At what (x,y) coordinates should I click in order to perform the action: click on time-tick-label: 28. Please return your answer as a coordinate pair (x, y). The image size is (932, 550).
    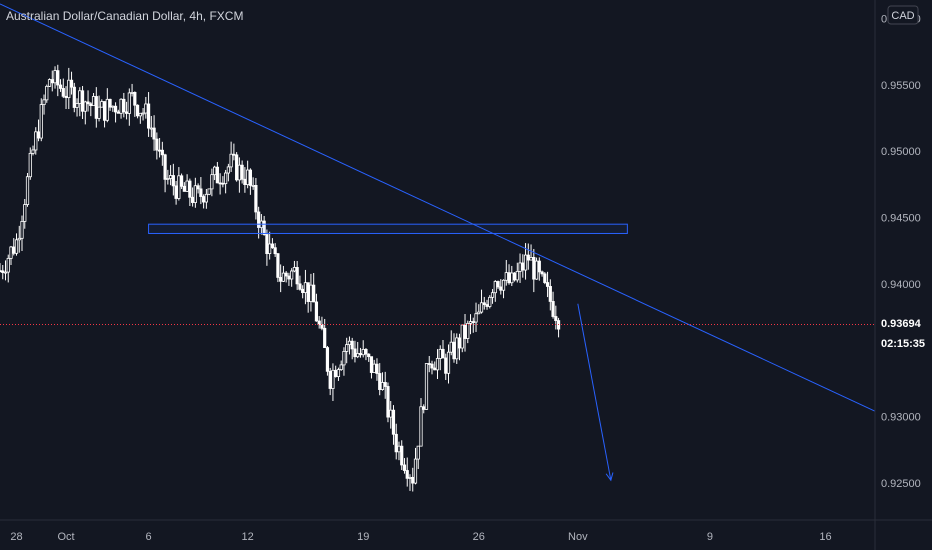
    Looking at the image, I should click on (16, 537).